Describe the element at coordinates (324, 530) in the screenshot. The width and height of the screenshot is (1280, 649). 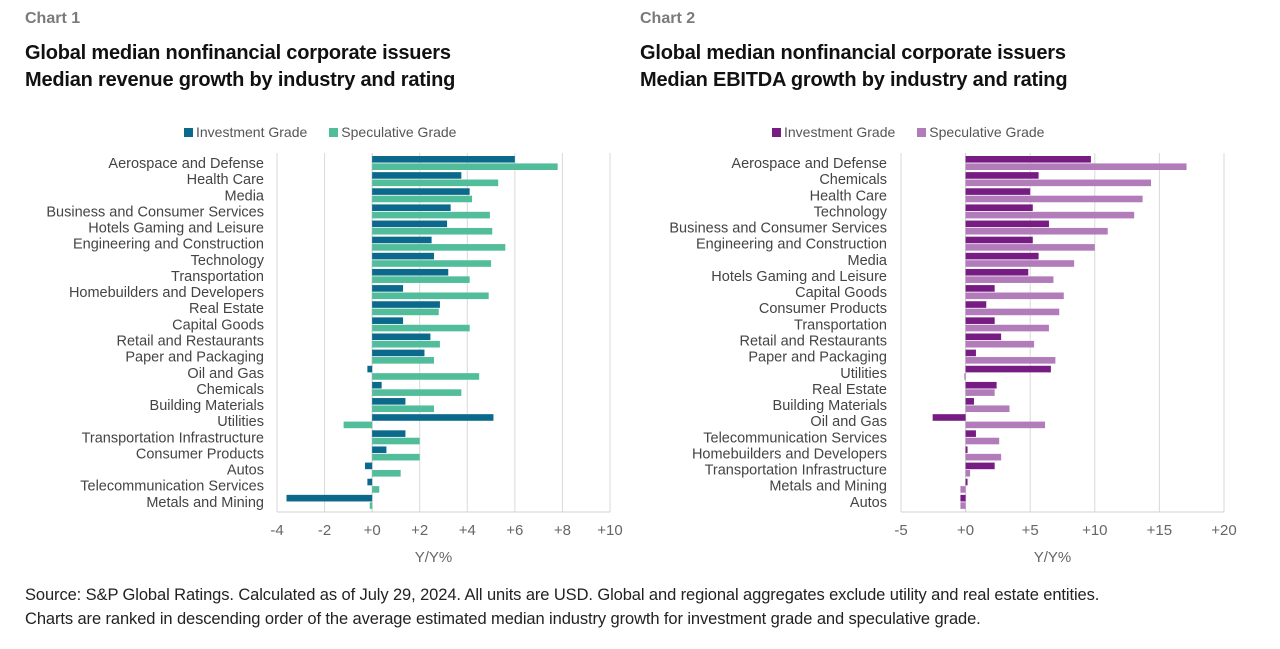
I see `x-tick-label: -2` at that location.